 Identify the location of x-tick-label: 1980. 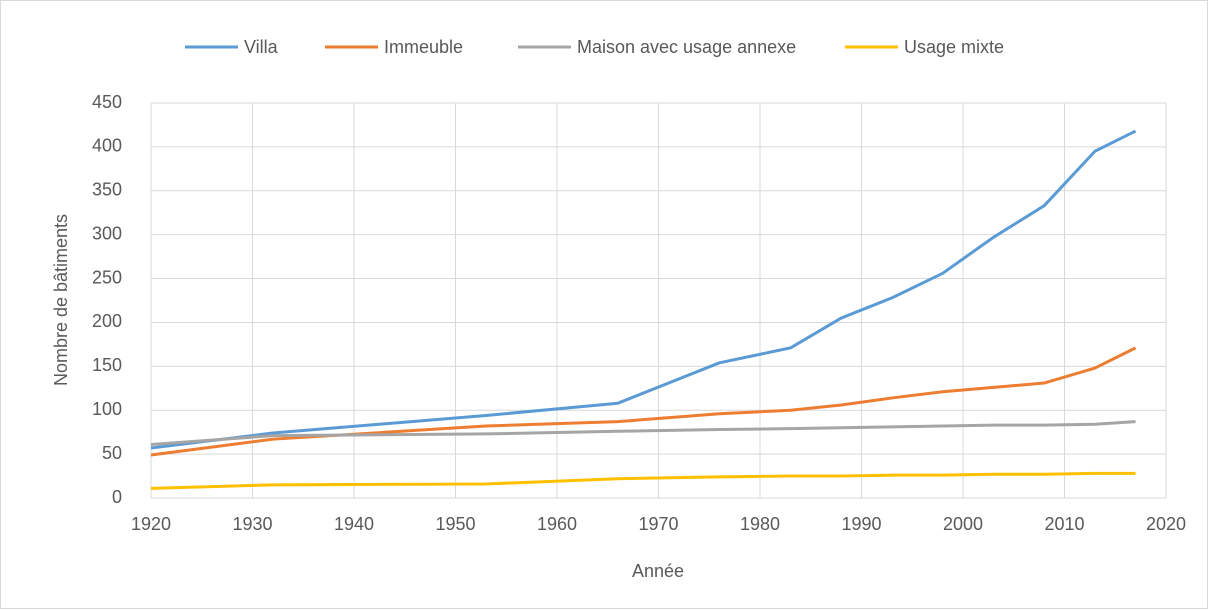
(760, 524).